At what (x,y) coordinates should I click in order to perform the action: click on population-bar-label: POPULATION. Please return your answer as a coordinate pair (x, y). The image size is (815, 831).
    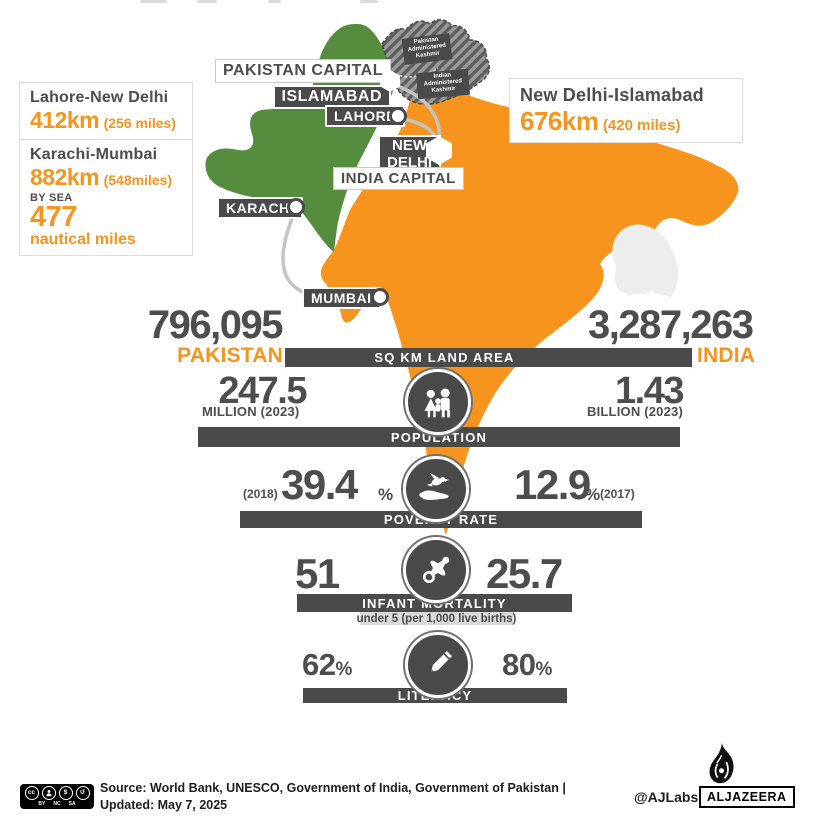
    Looking at the image, I should click on (439, 437).